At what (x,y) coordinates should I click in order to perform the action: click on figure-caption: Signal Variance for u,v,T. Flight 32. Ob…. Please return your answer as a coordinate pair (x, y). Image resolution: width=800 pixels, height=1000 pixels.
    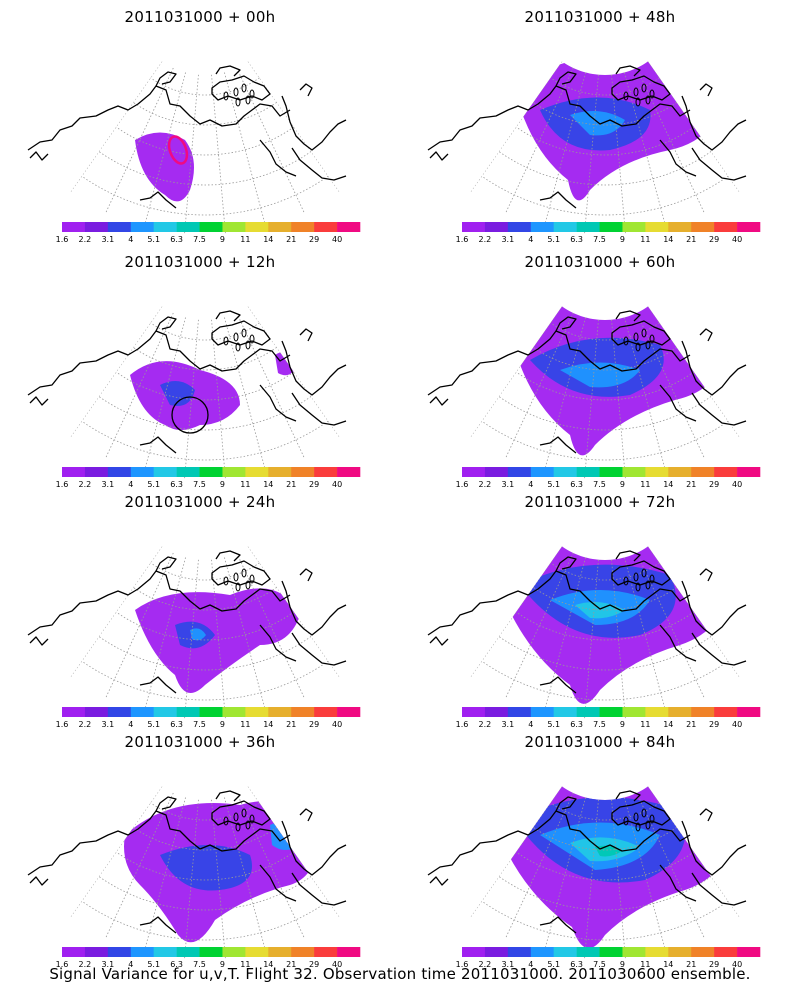
    Looking at the image, I should click on (400, 974).